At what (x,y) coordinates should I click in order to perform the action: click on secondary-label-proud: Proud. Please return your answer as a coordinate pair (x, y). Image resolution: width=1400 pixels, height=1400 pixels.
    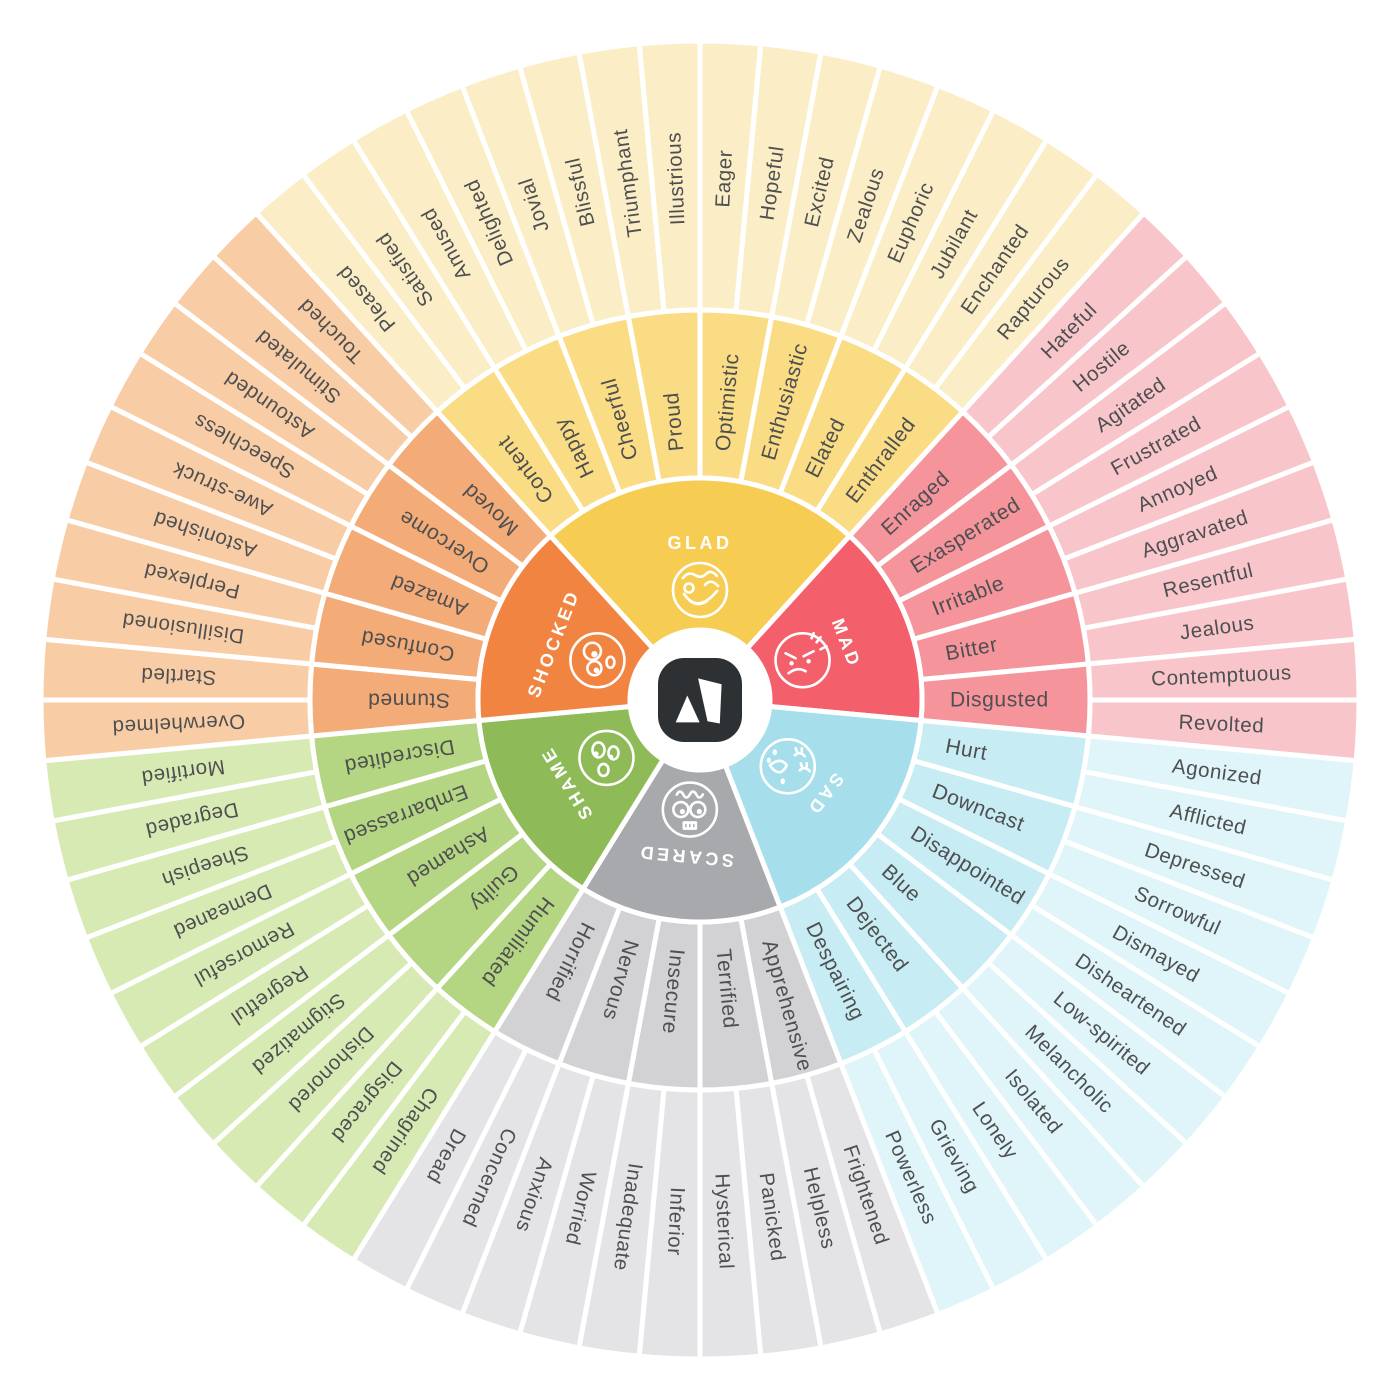
    Looking at the image, I should click on (674, 421).